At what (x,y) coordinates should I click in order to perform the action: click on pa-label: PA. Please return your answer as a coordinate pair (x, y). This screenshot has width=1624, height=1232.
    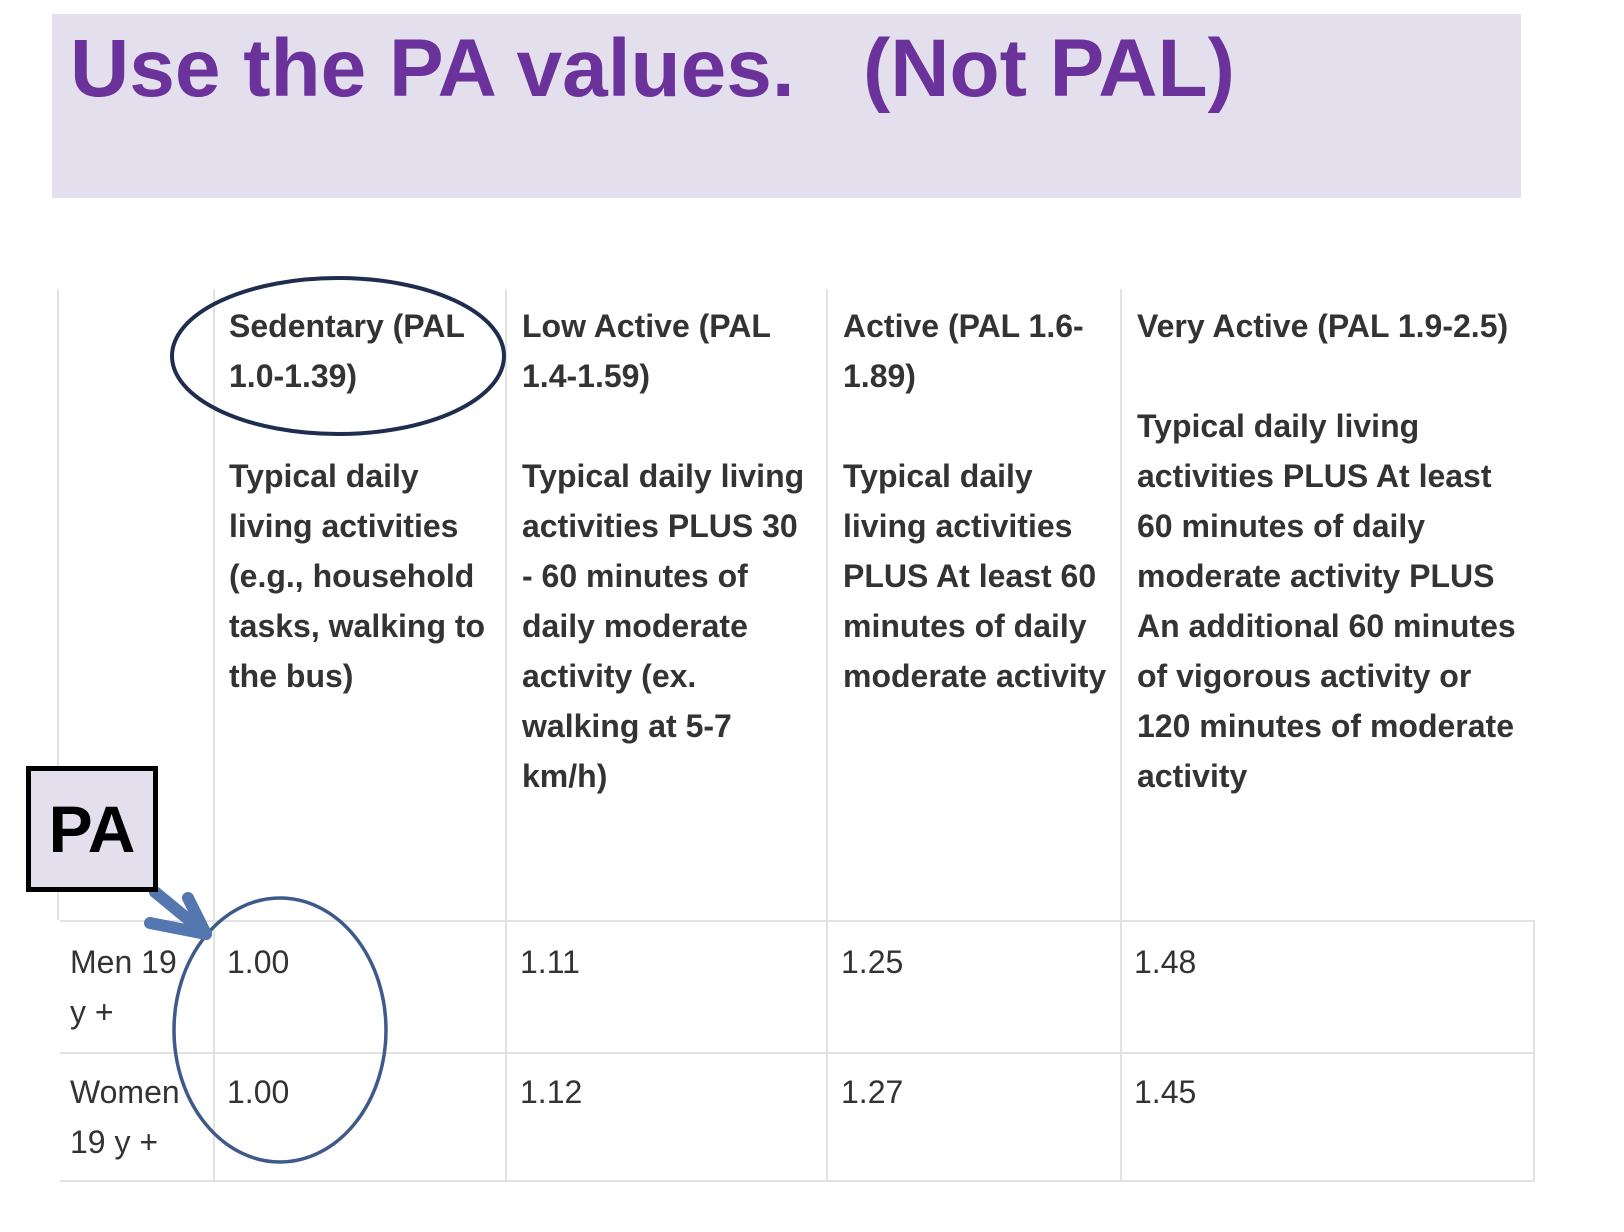
    Looking at the image, I should click on (92, 829).